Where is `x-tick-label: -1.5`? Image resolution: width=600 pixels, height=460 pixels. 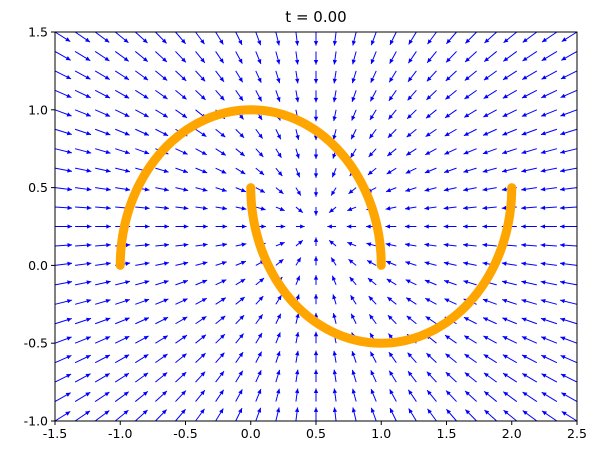
x-tick-label: -1.5 is located at coordinates (55, 433).